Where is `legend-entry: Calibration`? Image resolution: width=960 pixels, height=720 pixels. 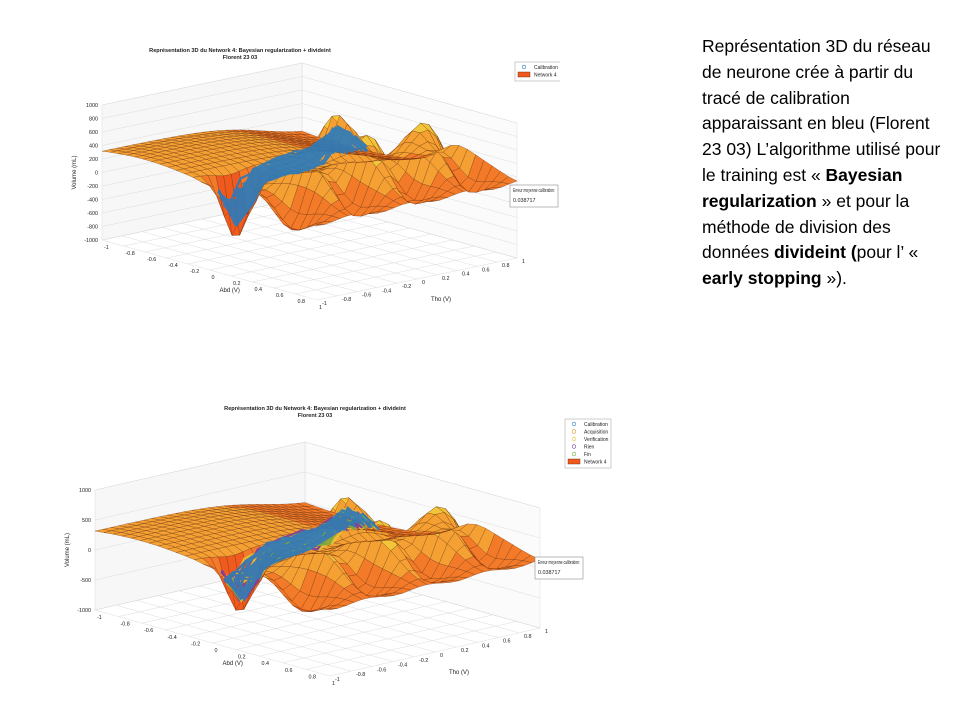 legend-entry: Calibration is located at coordinates (596, 425).